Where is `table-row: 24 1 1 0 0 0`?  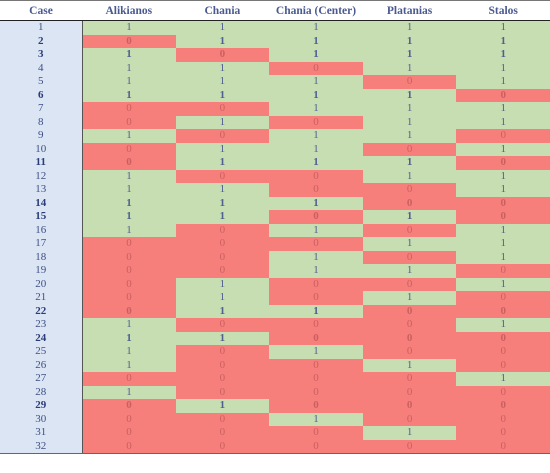
table-row: 24 1 1 0 0 0 is located at coordinates (275, 338).